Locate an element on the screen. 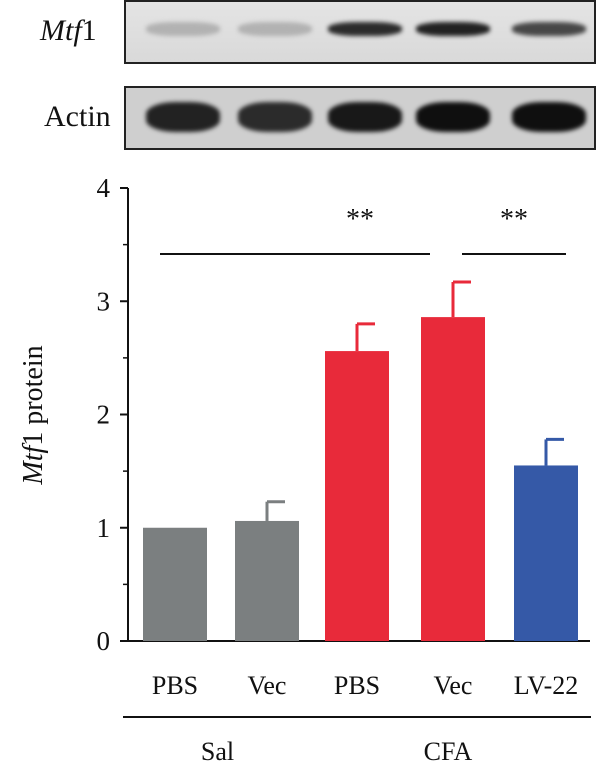 This screenshot has width=600, height=773. y-tick-label: 3 is located at coordinates (104, 301).